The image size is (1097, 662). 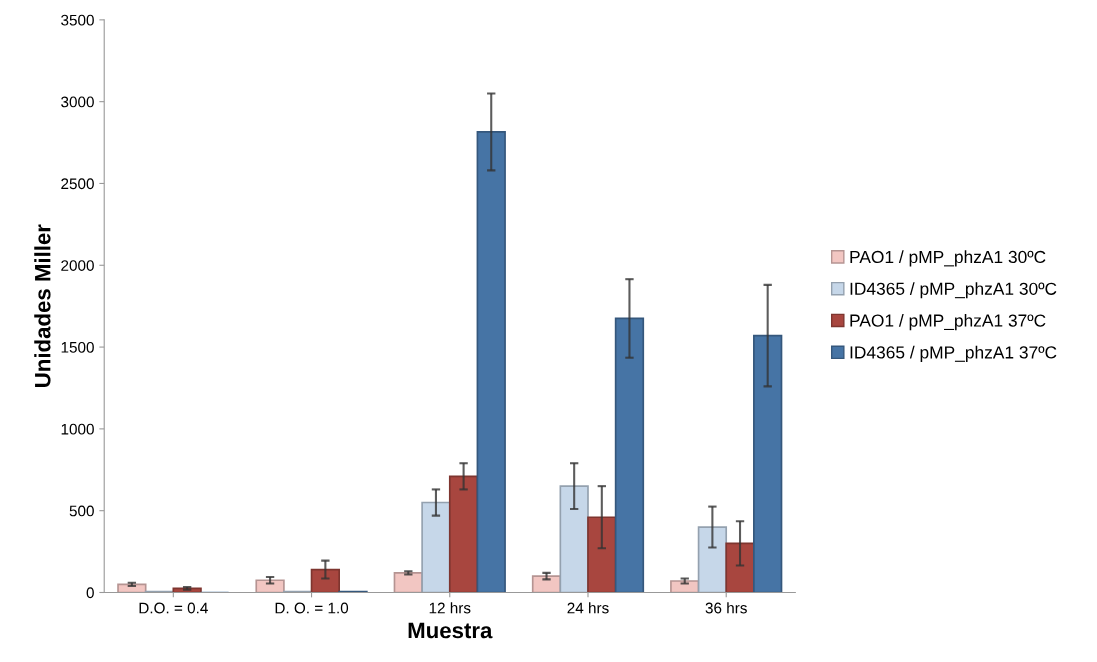 I want to click on legend-label: PAO1 / pMP_phzA1 37ºC, so click(x=948, y=322).